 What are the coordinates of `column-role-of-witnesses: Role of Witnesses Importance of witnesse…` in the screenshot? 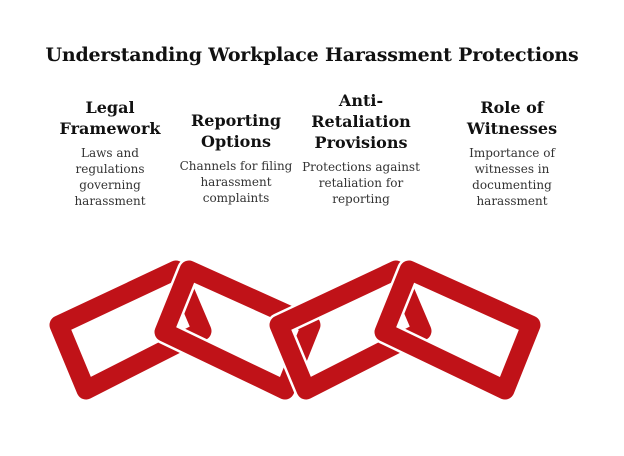 It's located at (512, 153).